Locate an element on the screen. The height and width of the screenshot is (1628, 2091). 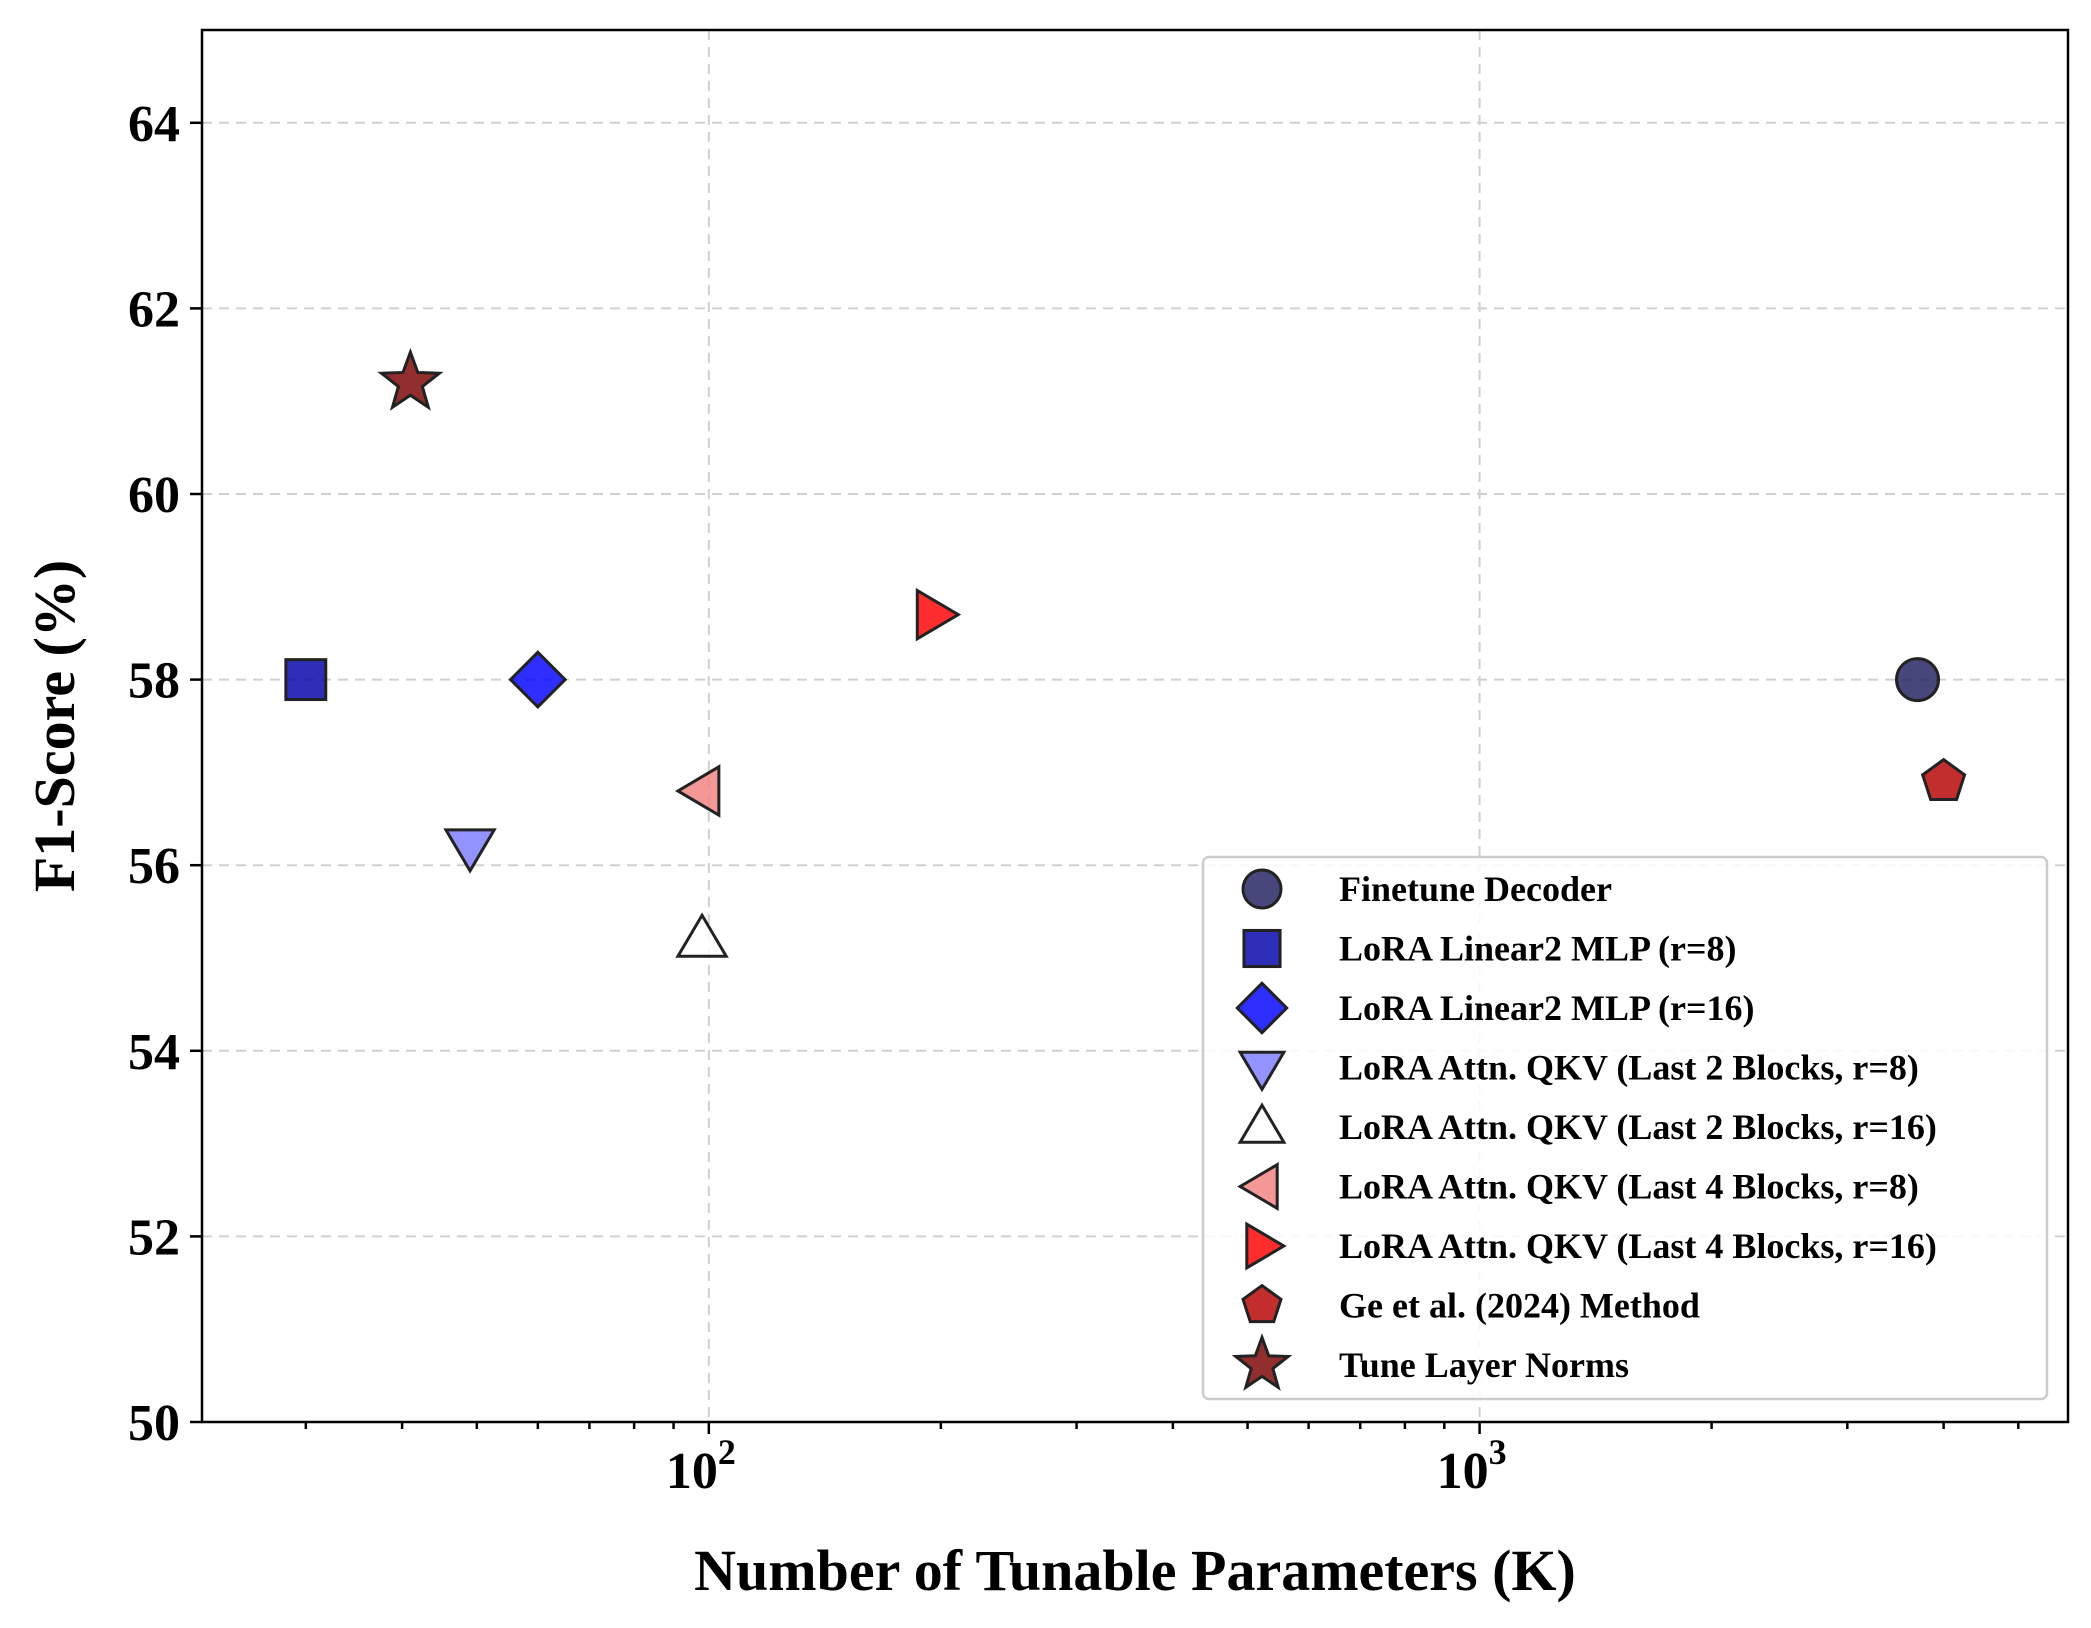
x-axis-label: Number of Tunable Parameters (K) is located at coordinates (1135, 1570).